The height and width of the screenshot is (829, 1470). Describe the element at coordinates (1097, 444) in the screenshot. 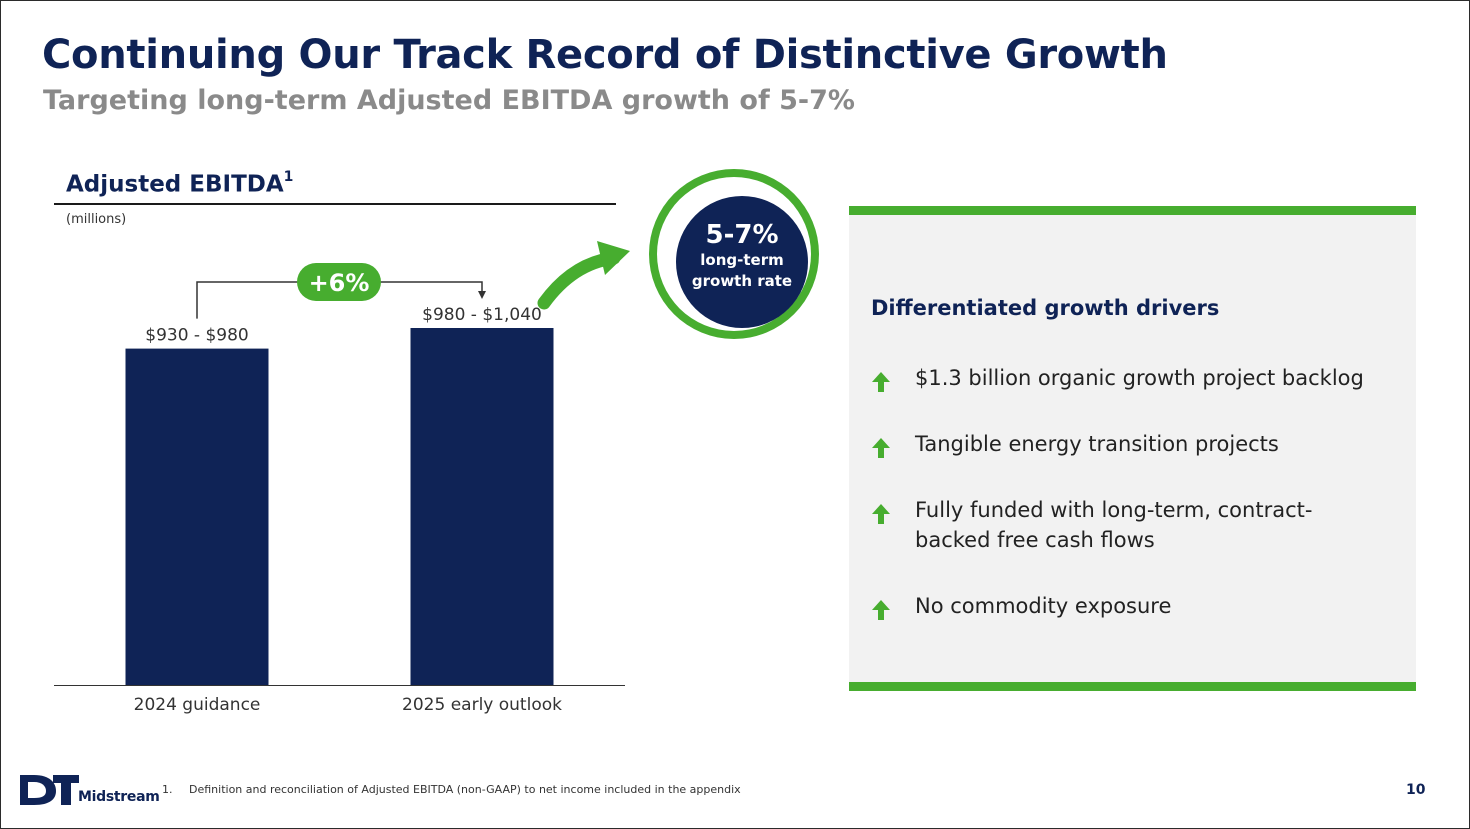

I see `driver-text: Tangible energy transition projects` at that location.